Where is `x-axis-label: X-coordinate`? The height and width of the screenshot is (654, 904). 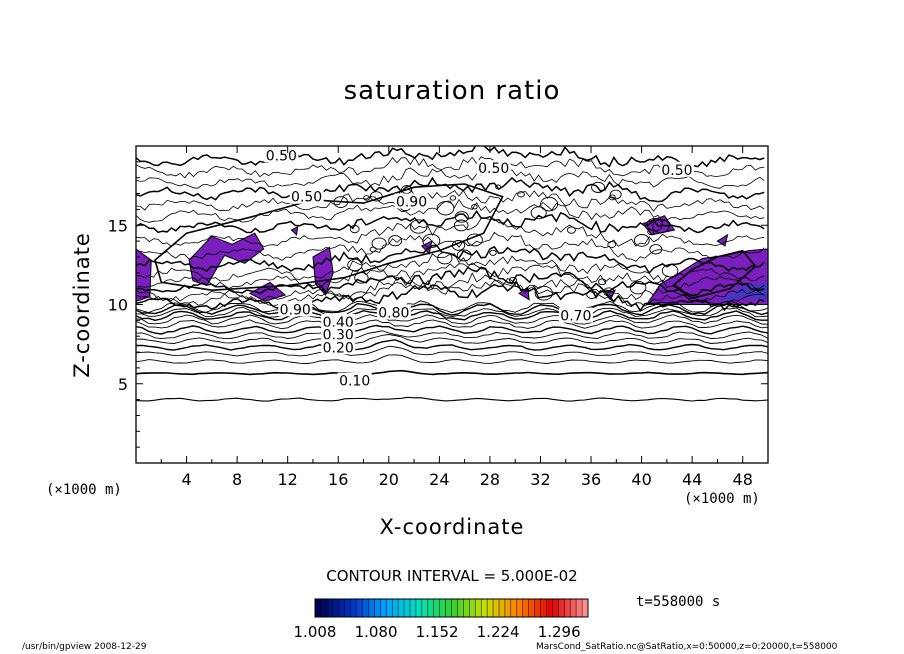
x-axis-label: X-coordinate is located at coordinates (452, 527).